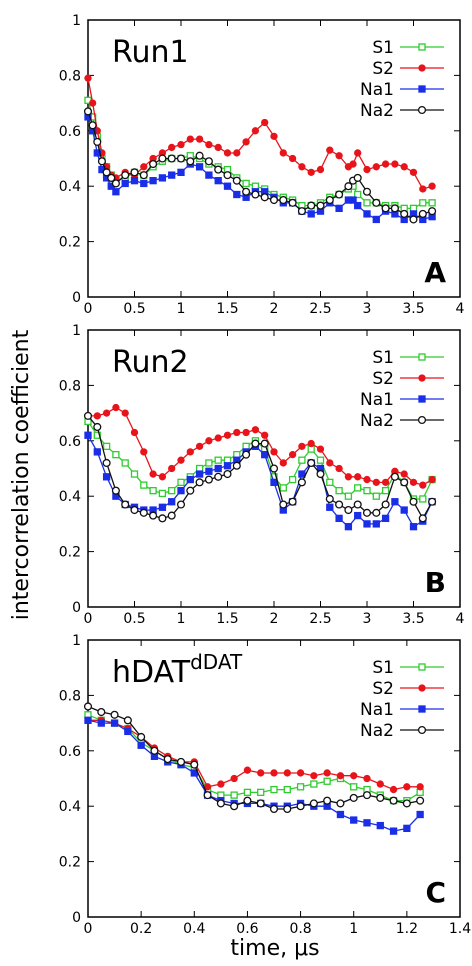 The width and height of the screenshot is (472, 966). Describe the element at coordinates (367, 619) in the screenshot. I see `x-tick-label: 3` at that location.